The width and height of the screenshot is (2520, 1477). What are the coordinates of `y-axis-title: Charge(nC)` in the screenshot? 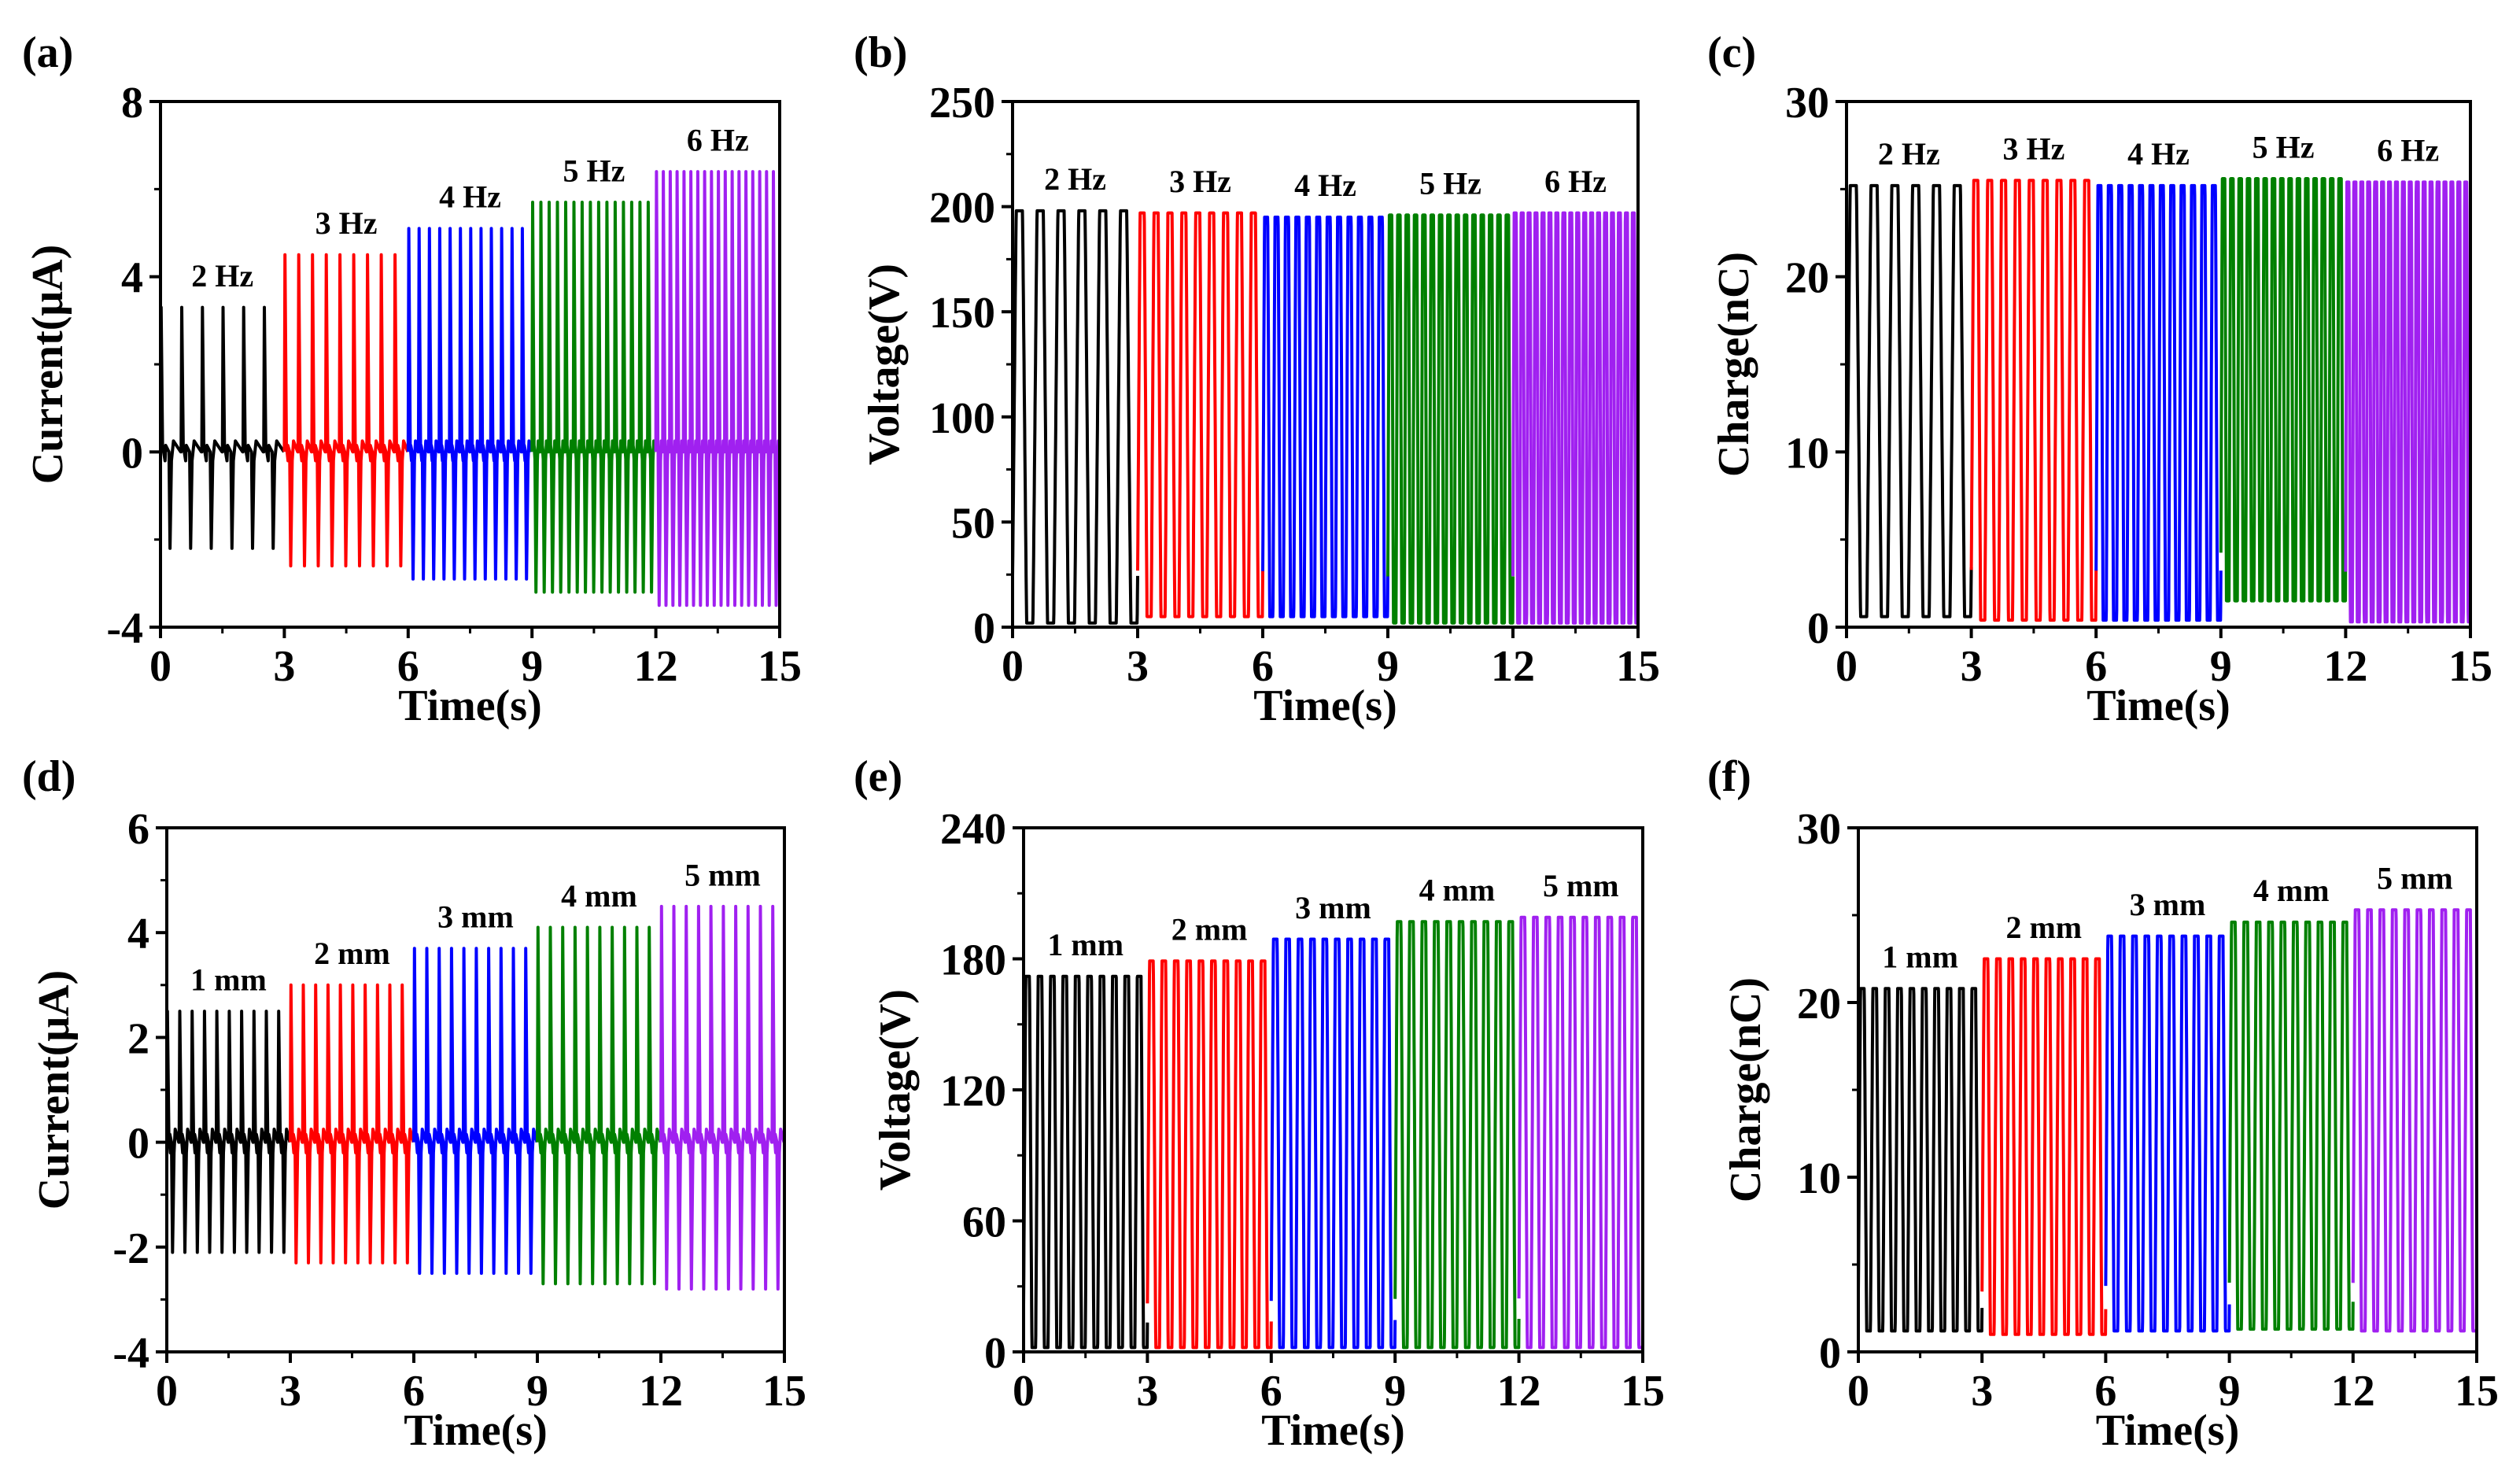 It's located at (1745, 1089).